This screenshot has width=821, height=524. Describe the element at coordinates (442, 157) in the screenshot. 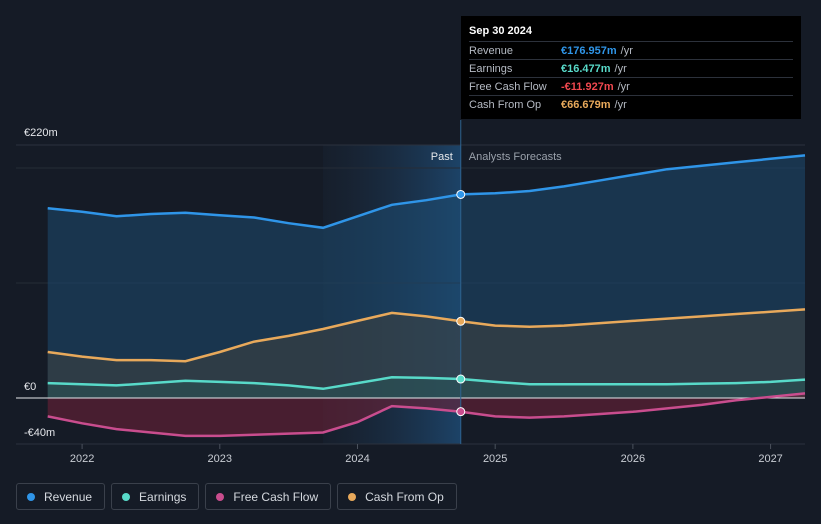

I see `past-label: Past` at that location.